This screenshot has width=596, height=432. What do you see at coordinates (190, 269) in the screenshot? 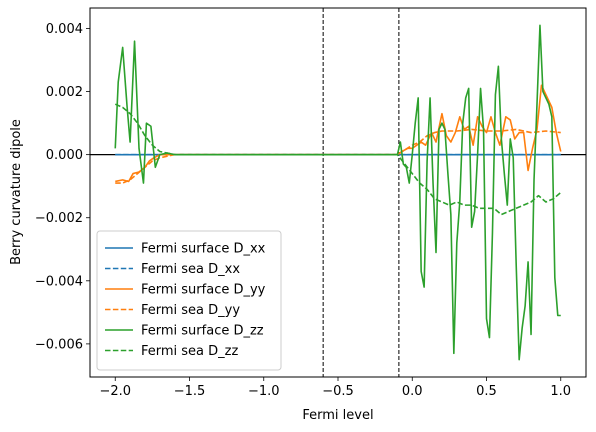
I see `legend-label-1: Fermi sea D_xx` at bounding box center [190, 269].